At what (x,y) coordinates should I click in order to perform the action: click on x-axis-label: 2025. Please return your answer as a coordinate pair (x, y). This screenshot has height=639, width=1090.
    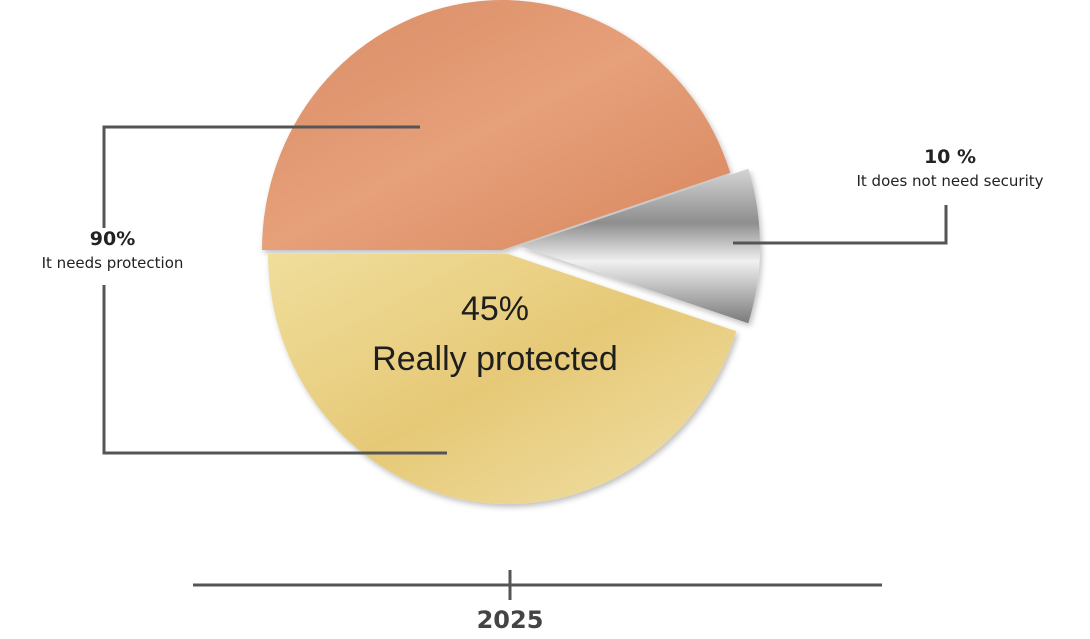
    Looking at the image, I should click on (510, 620).